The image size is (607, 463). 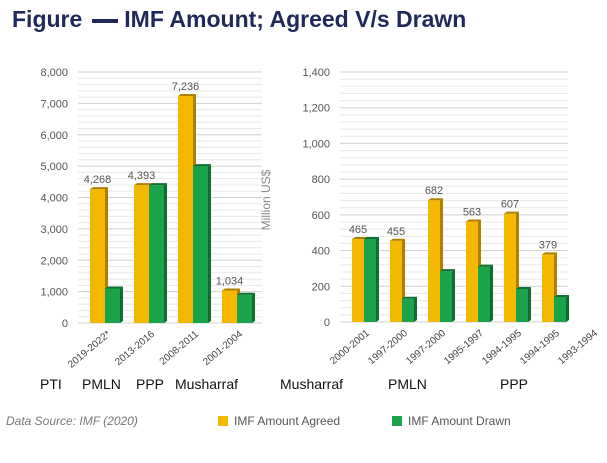 What do you see at coordinates (54, 199) in the screenshot?
I see `y-tick-label: 4,000` at bounding box center [54, 199].